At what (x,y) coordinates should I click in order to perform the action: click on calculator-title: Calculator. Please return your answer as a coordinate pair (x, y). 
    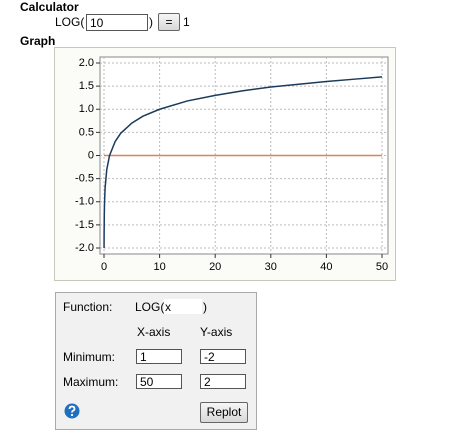
    Looking at the image, I should click on (49, 7).